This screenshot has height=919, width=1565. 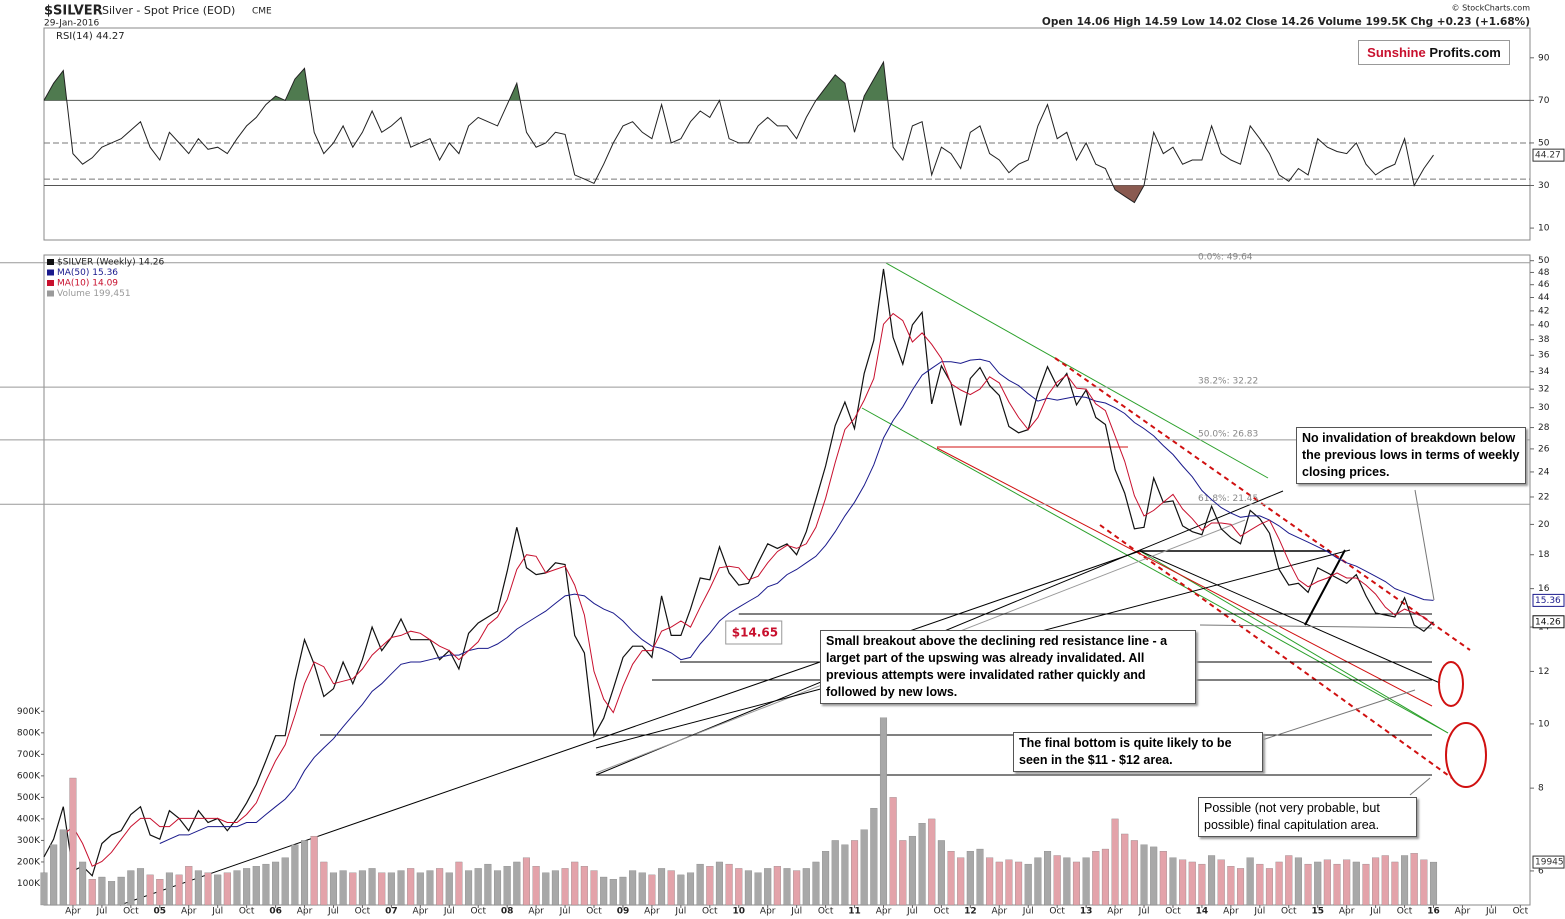 I want to click on x-tick-label: 11, so click(x=854, y=912).